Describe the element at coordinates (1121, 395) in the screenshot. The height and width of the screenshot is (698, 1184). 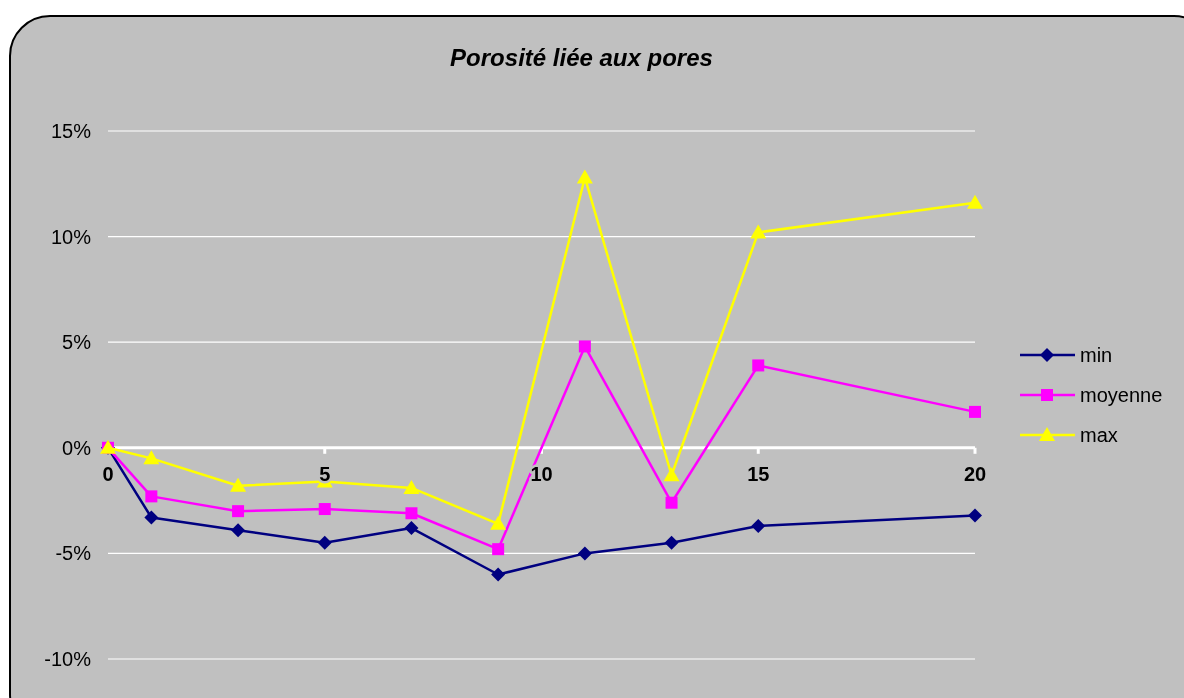
I see `legend-label: moyenne` at that location.